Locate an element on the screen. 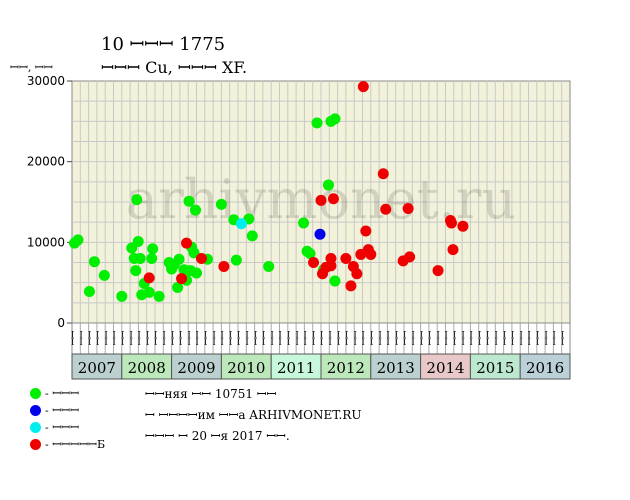 This screenshot has width=630, height=500. y-tick-label: 20000 is located at coordinates (46, 162).